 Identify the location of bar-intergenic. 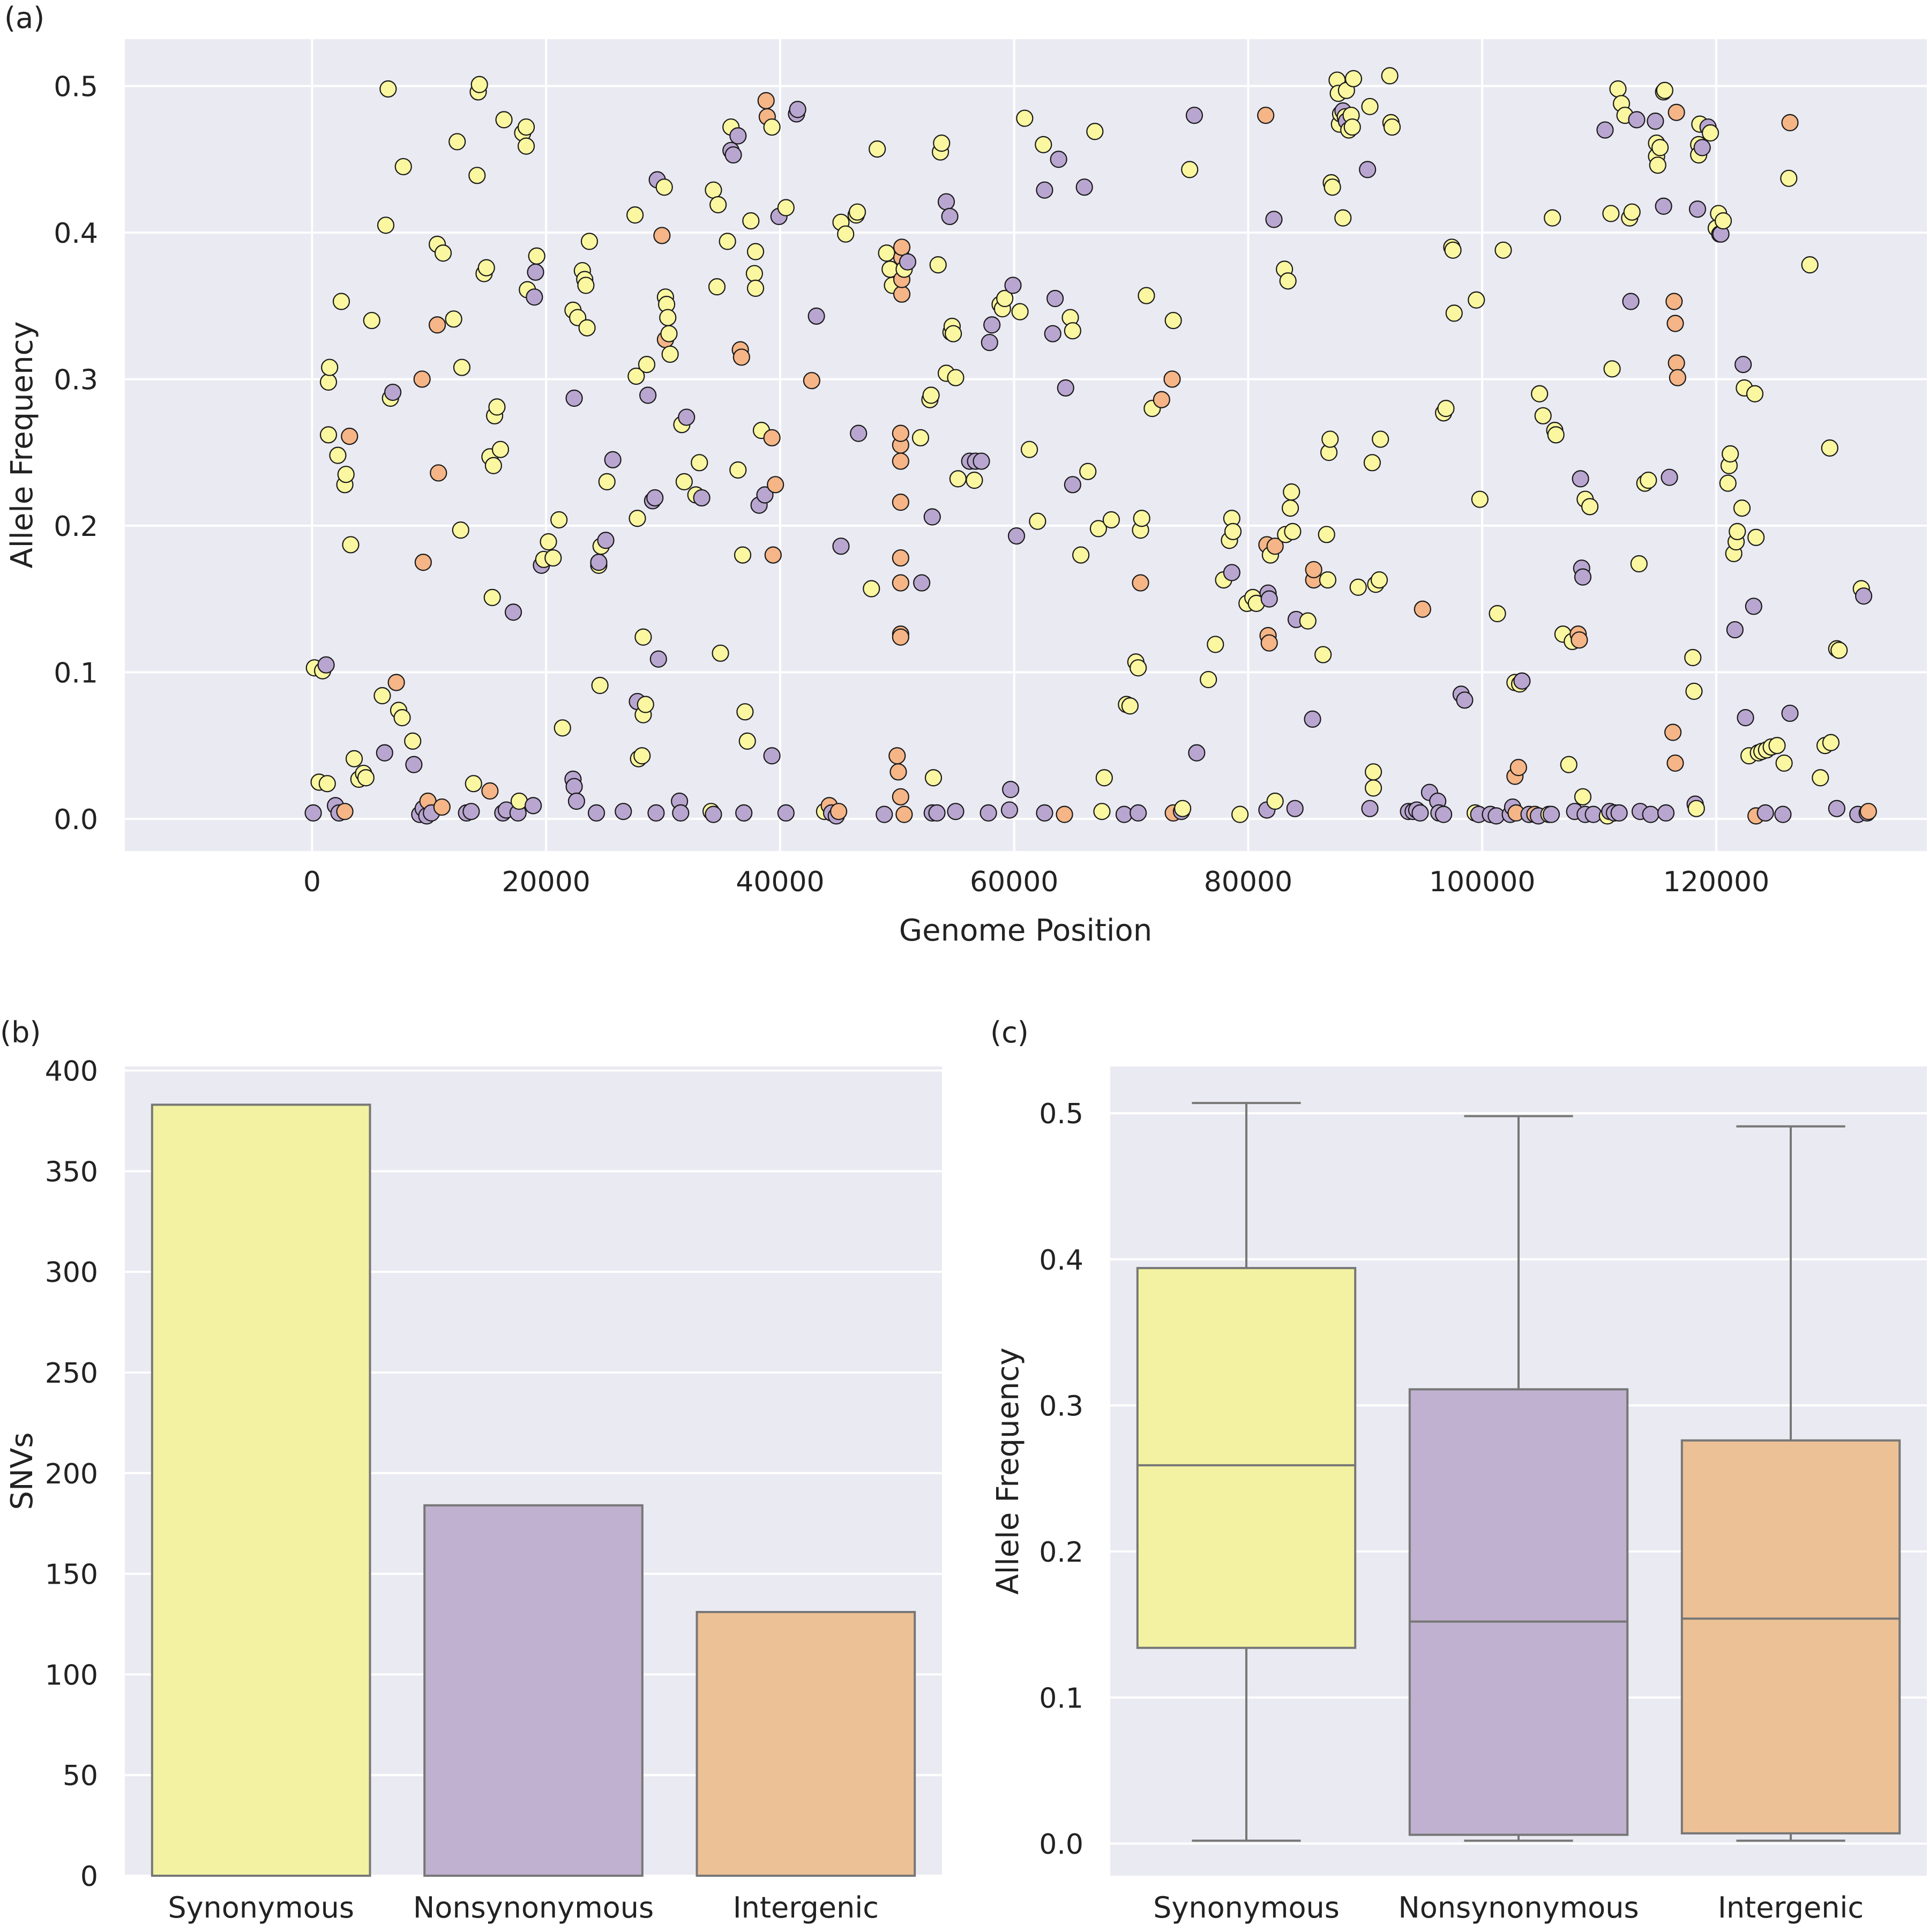
(806, 1743).